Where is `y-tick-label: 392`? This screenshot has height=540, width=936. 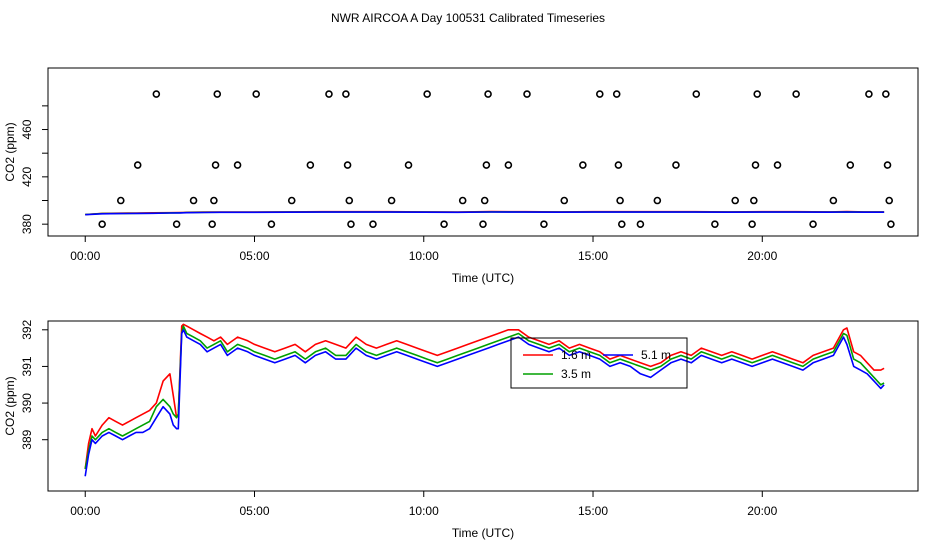 y-tick-label: 392 is located at coordinates (27, 329).